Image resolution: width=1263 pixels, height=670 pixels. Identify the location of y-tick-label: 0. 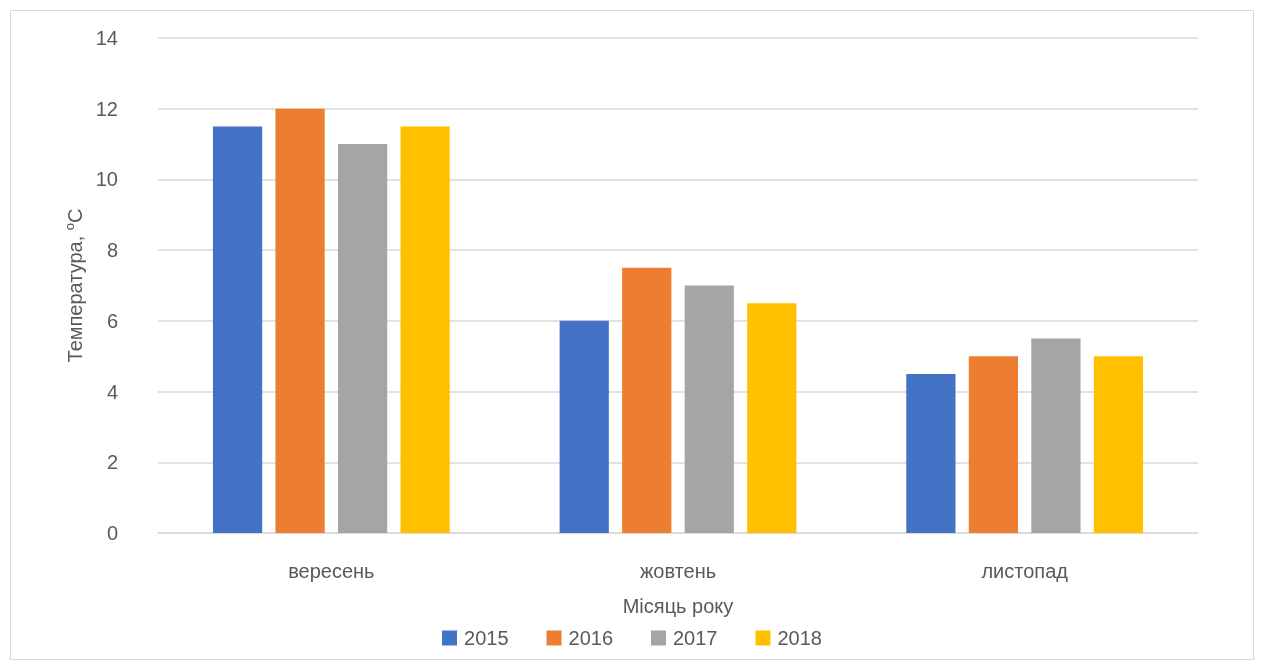
(112, 533).